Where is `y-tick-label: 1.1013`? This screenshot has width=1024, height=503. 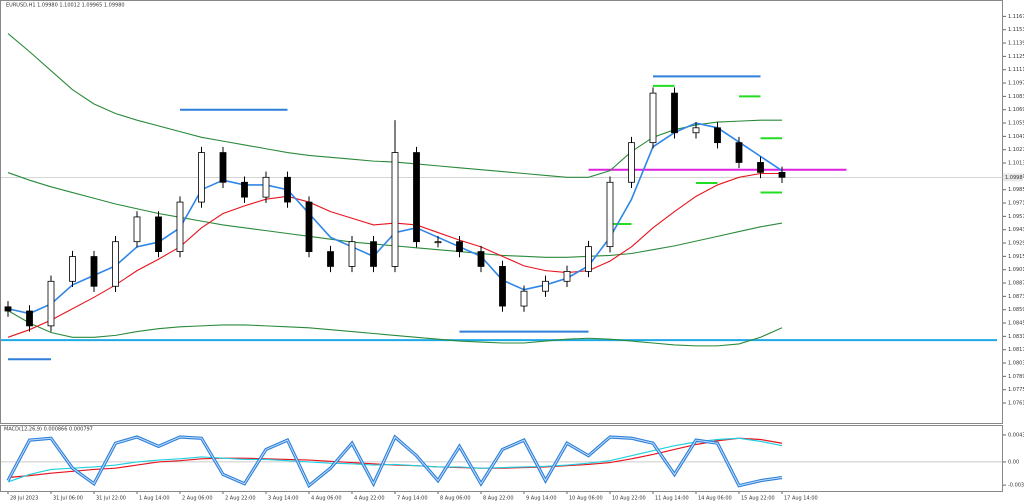
y-tick-label: 1.1013 is located at coordinates (1016, 164).